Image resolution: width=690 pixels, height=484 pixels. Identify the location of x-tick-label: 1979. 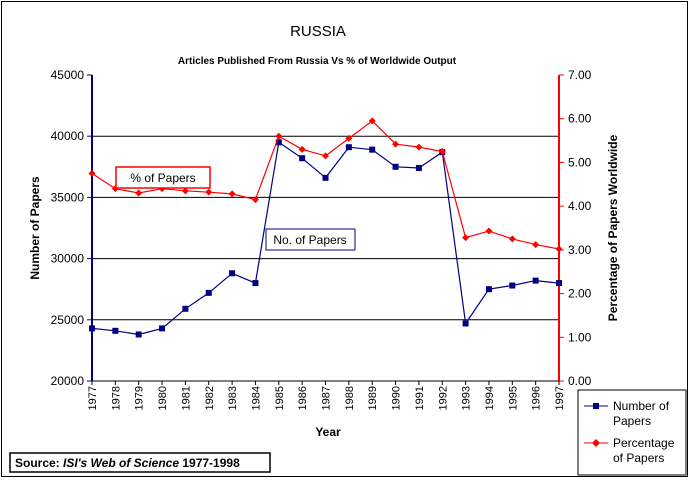
(140, 398).